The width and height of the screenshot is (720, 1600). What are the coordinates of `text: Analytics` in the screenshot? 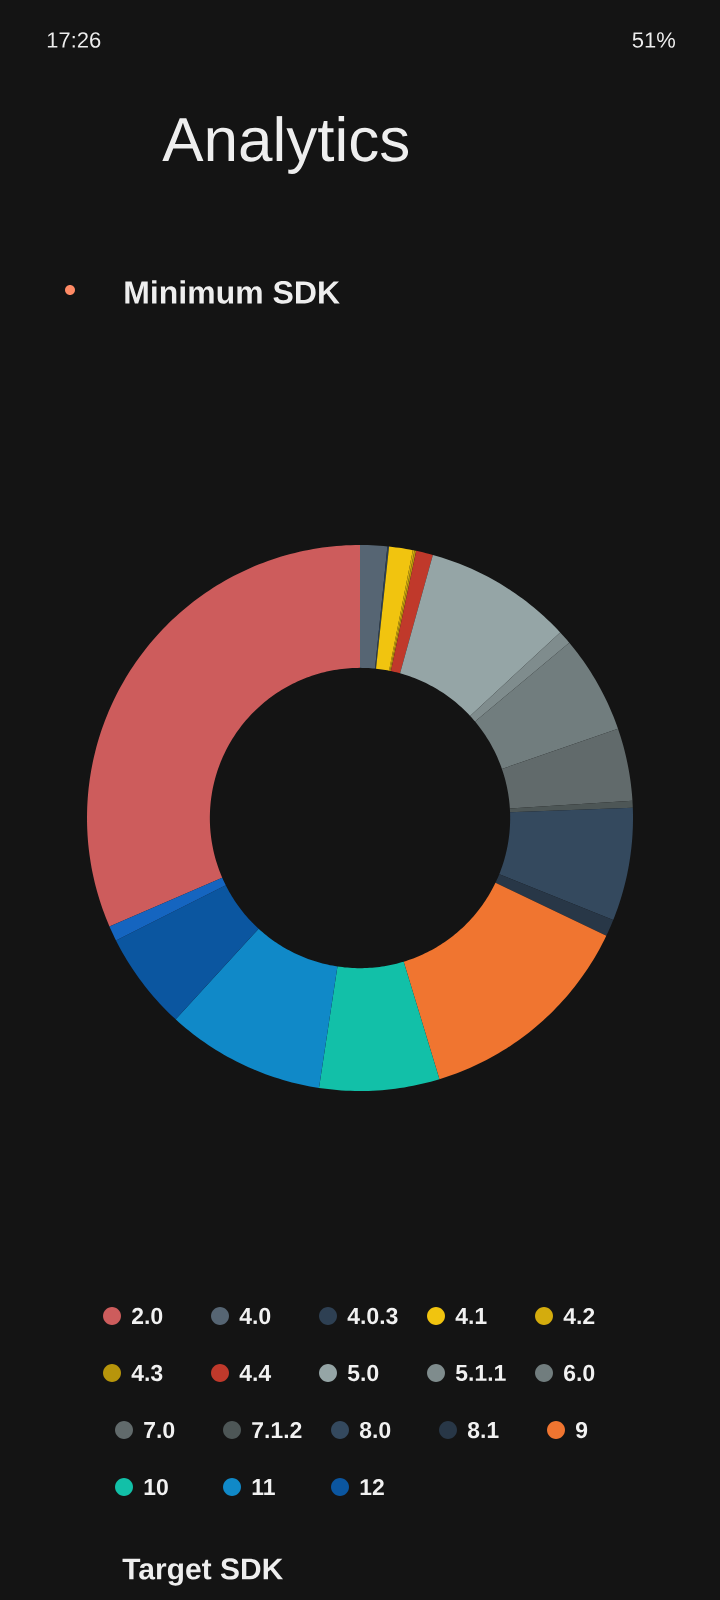 It's located at (285, 145).